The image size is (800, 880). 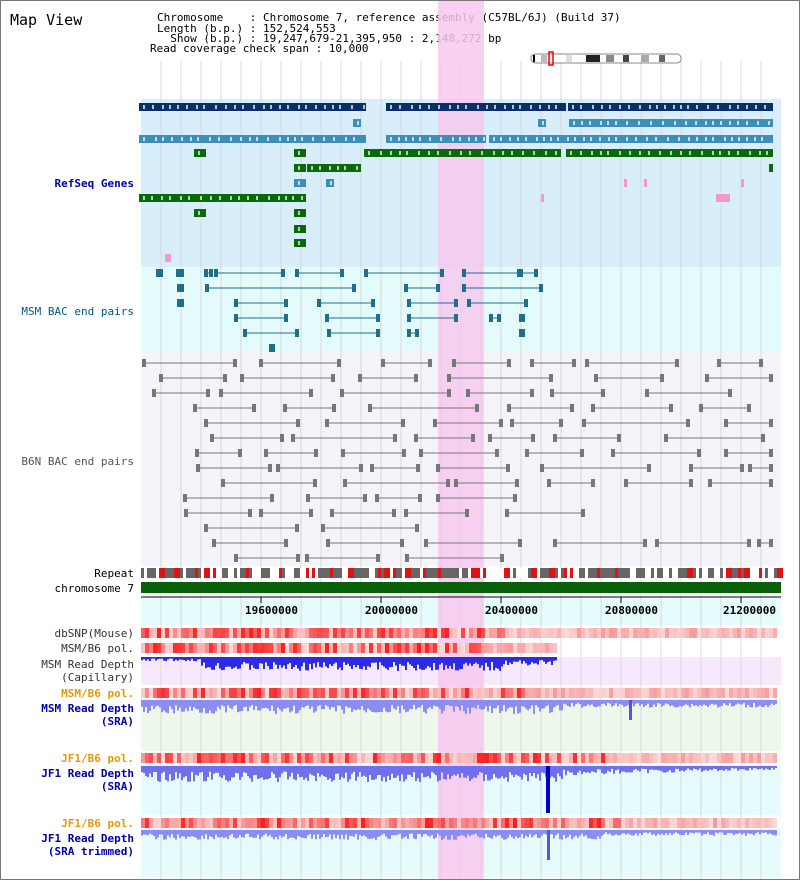 What do you see at coordinates (168, 258) in the screenshot?
I see `gene-block-pink` at bounding box center [168, 258].